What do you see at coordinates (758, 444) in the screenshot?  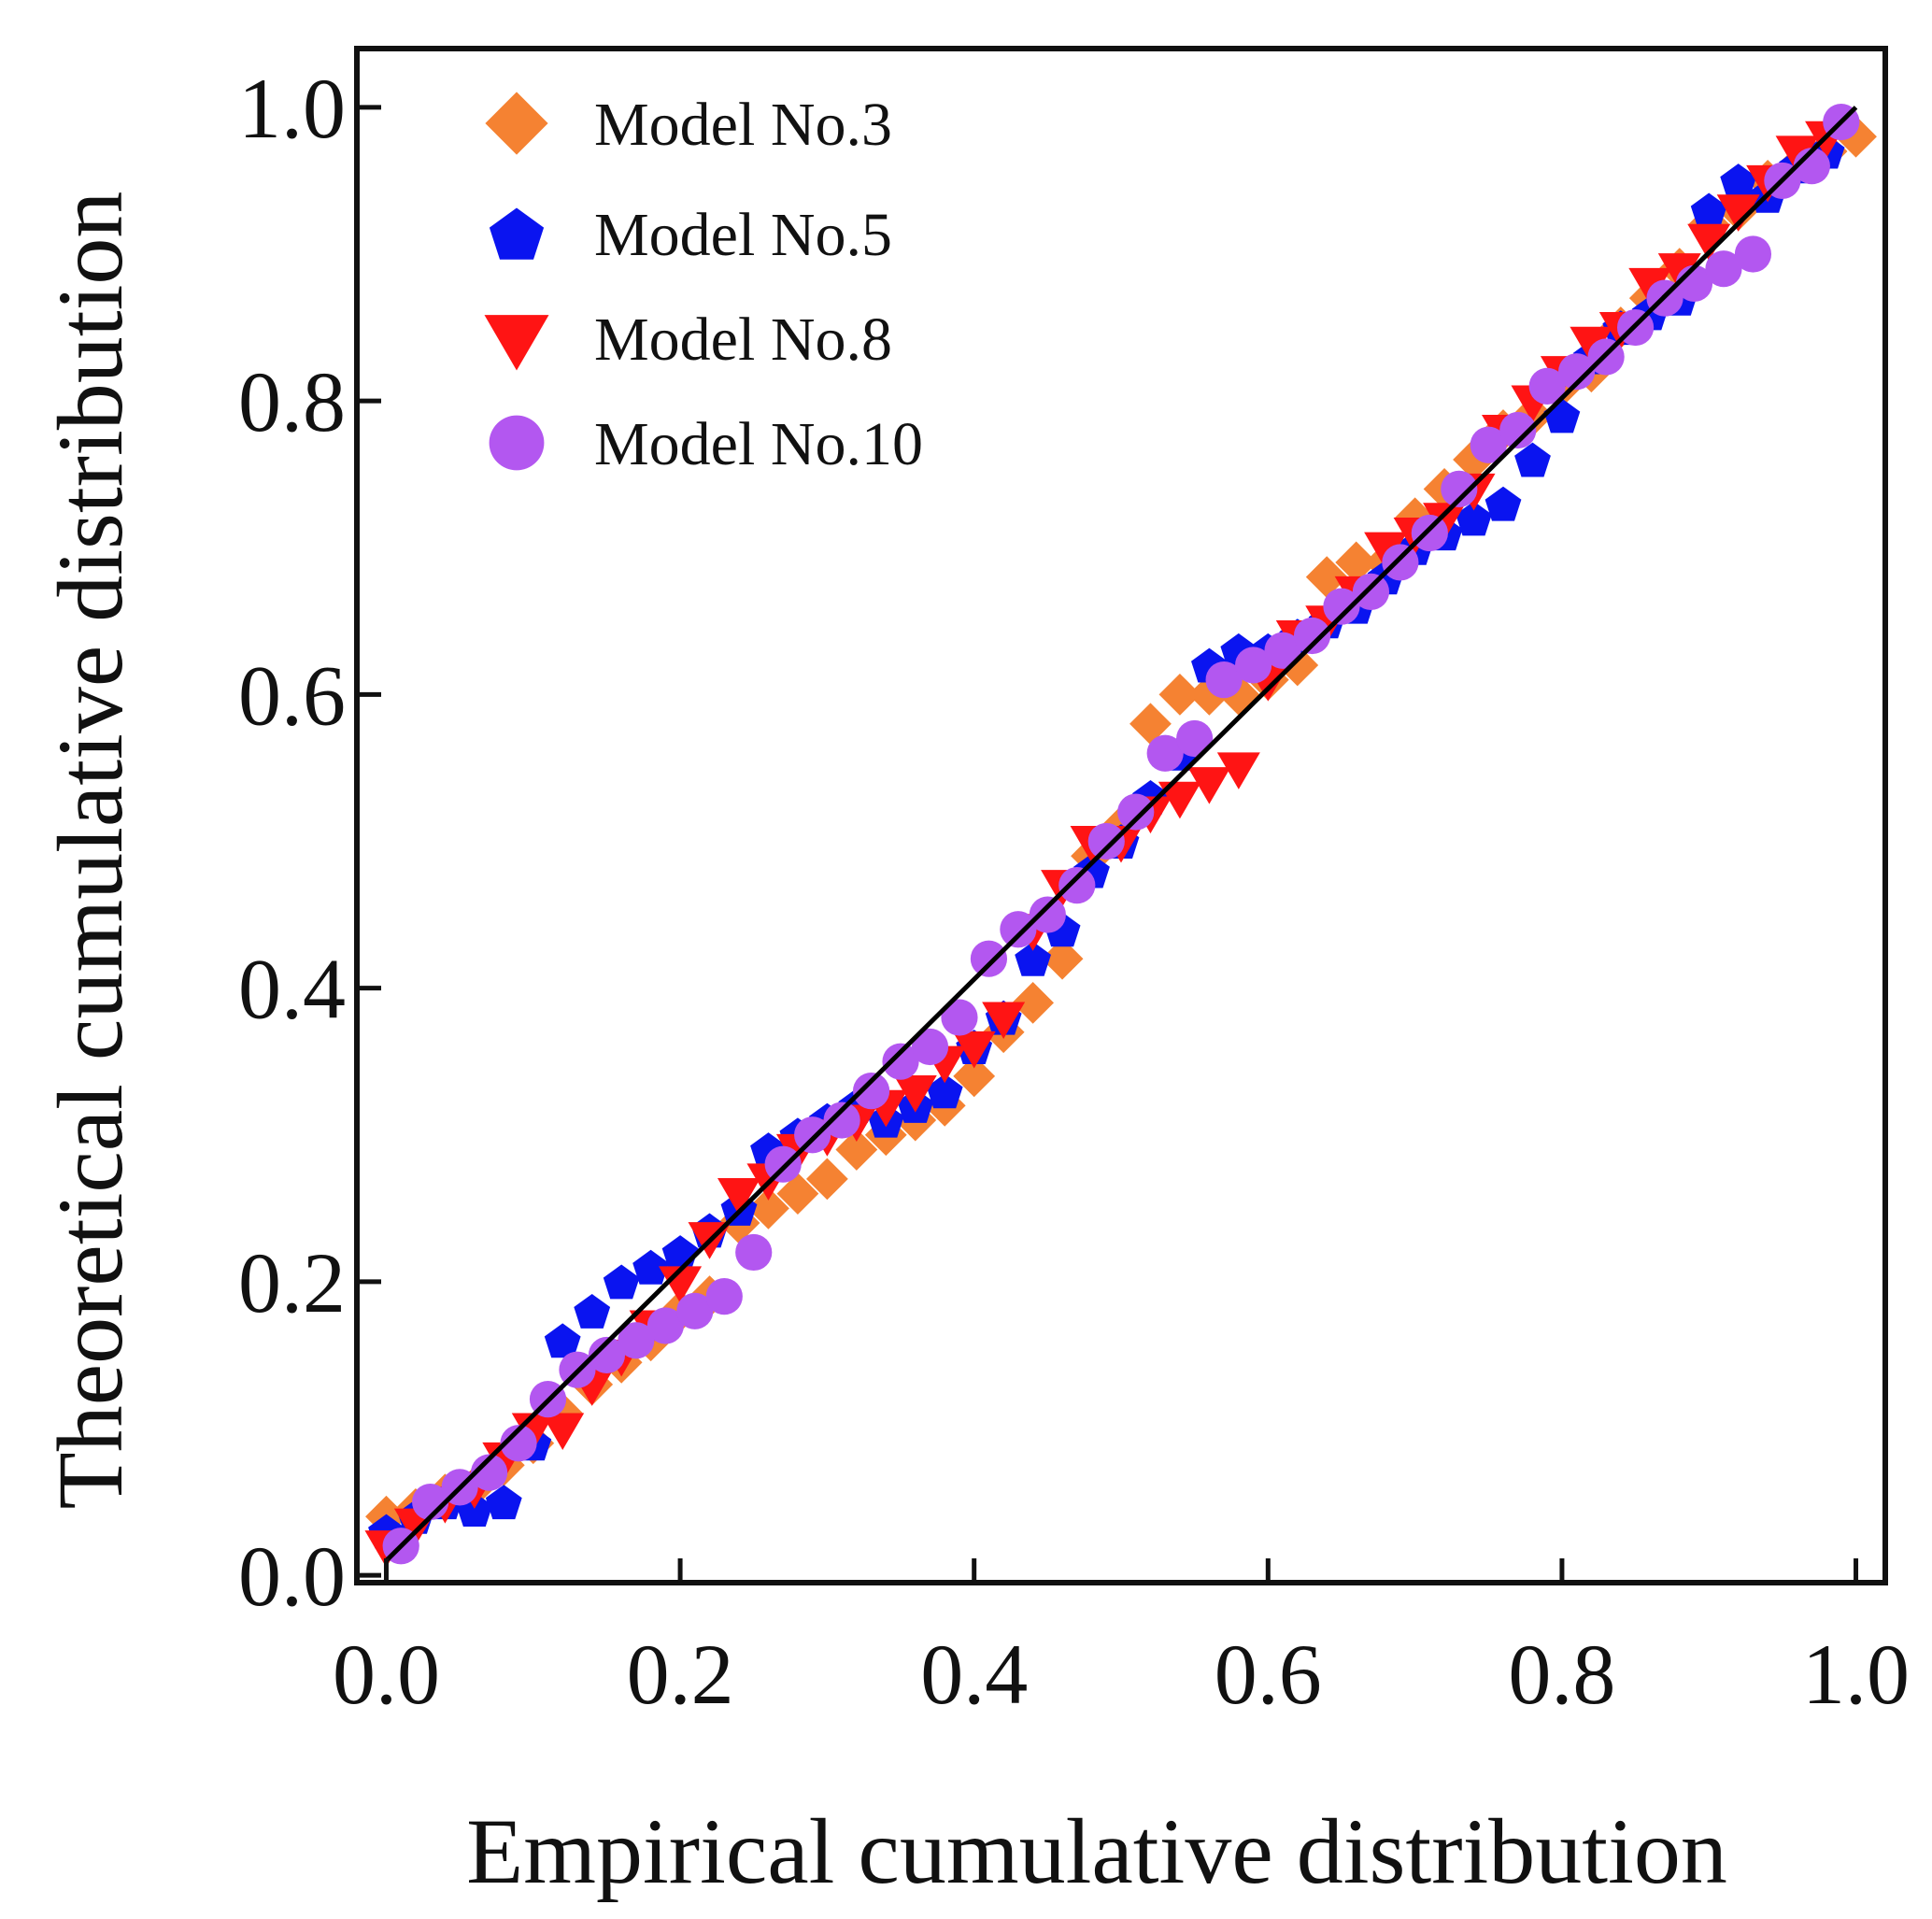 I see `legend-label: Model No.10` at bounding box center [758, 444].